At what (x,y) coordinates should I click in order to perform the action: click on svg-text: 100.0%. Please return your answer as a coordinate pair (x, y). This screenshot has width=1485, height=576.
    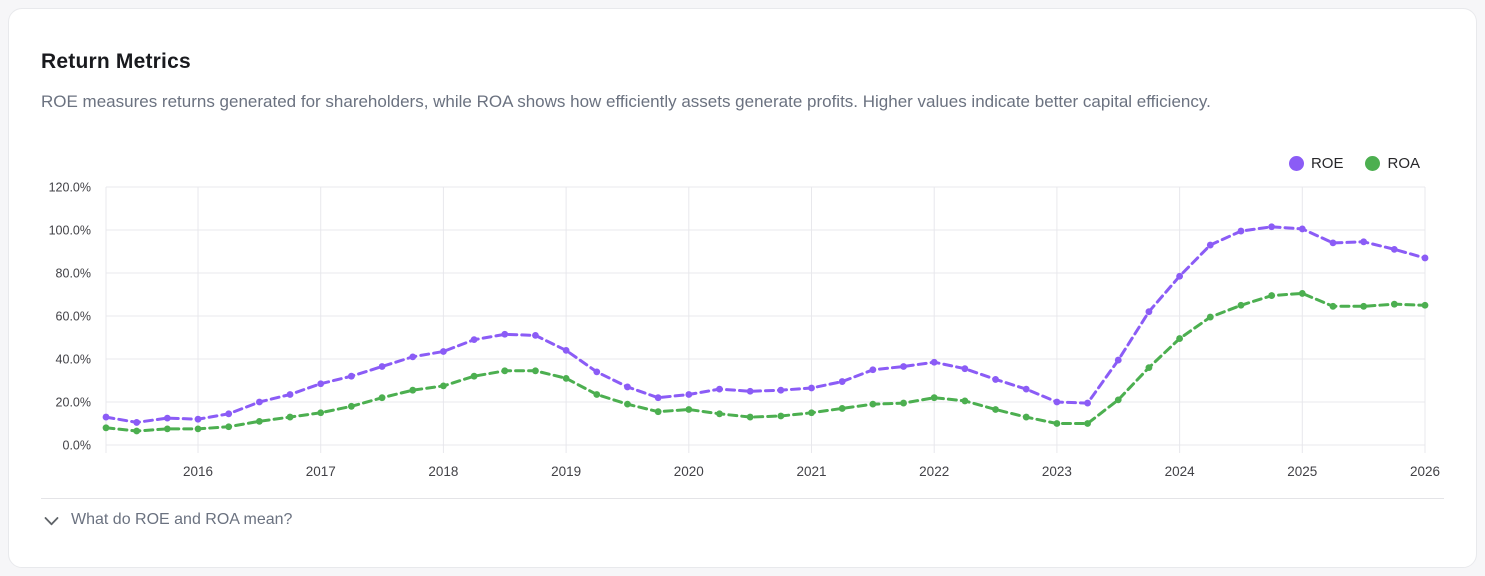
    Looking at the image, I should click on (70, 231).